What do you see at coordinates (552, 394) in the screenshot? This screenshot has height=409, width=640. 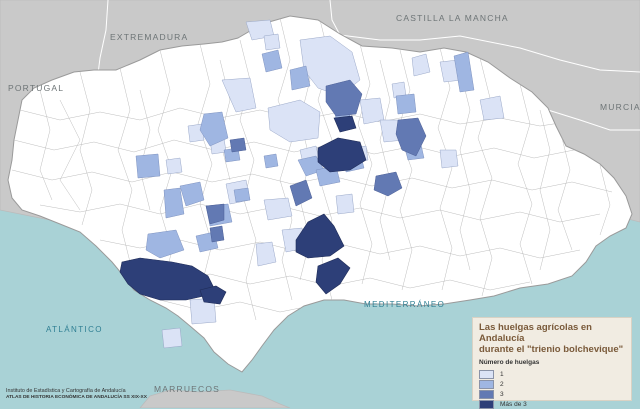 I see `legend-item-3: 3` at bounding box center [552, 394].